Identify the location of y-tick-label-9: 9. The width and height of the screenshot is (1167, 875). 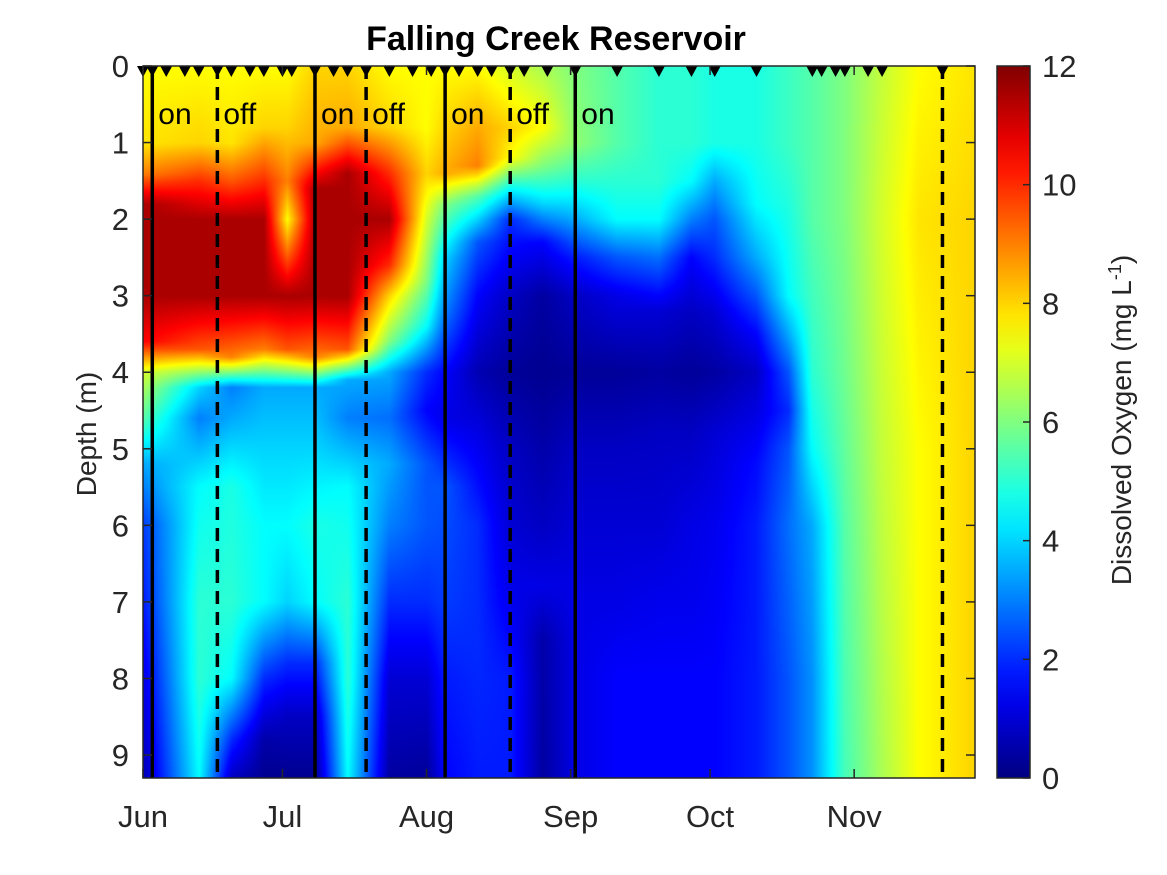
(120, 755).